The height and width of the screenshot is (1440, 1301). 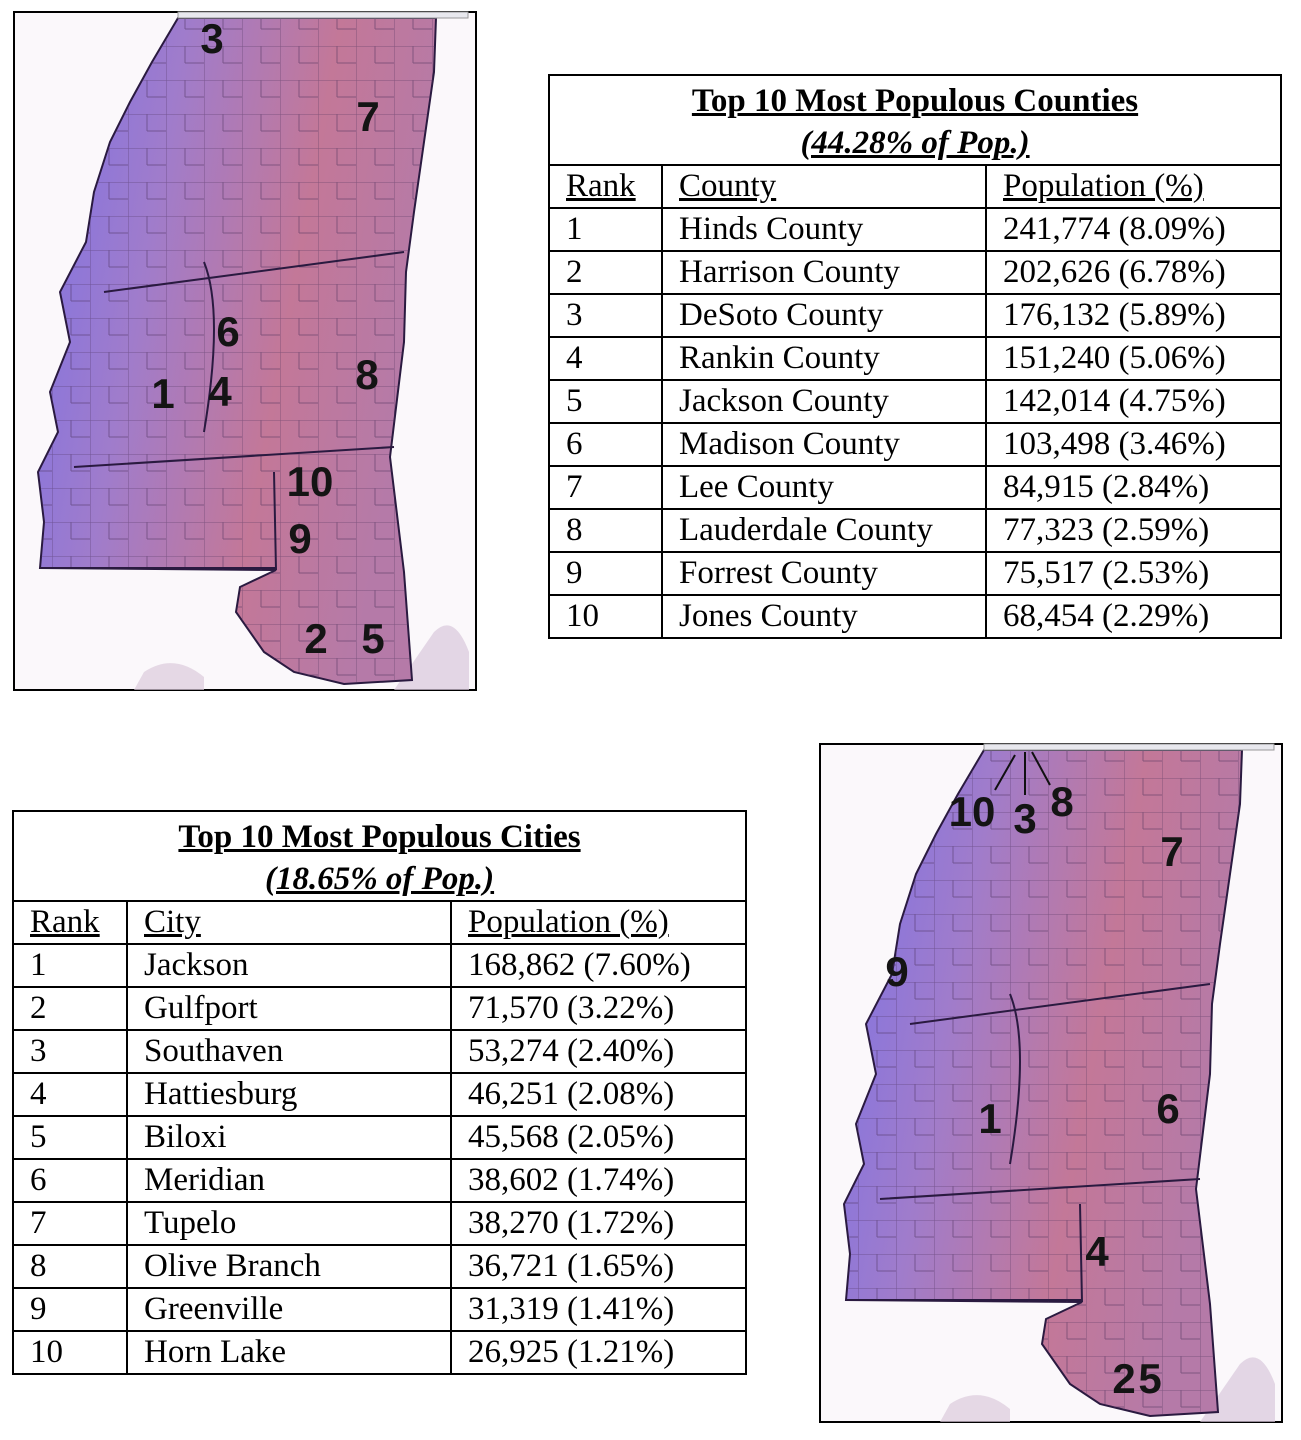 I want to click on table-cell: Harrison County, so click(x=824, y=272).